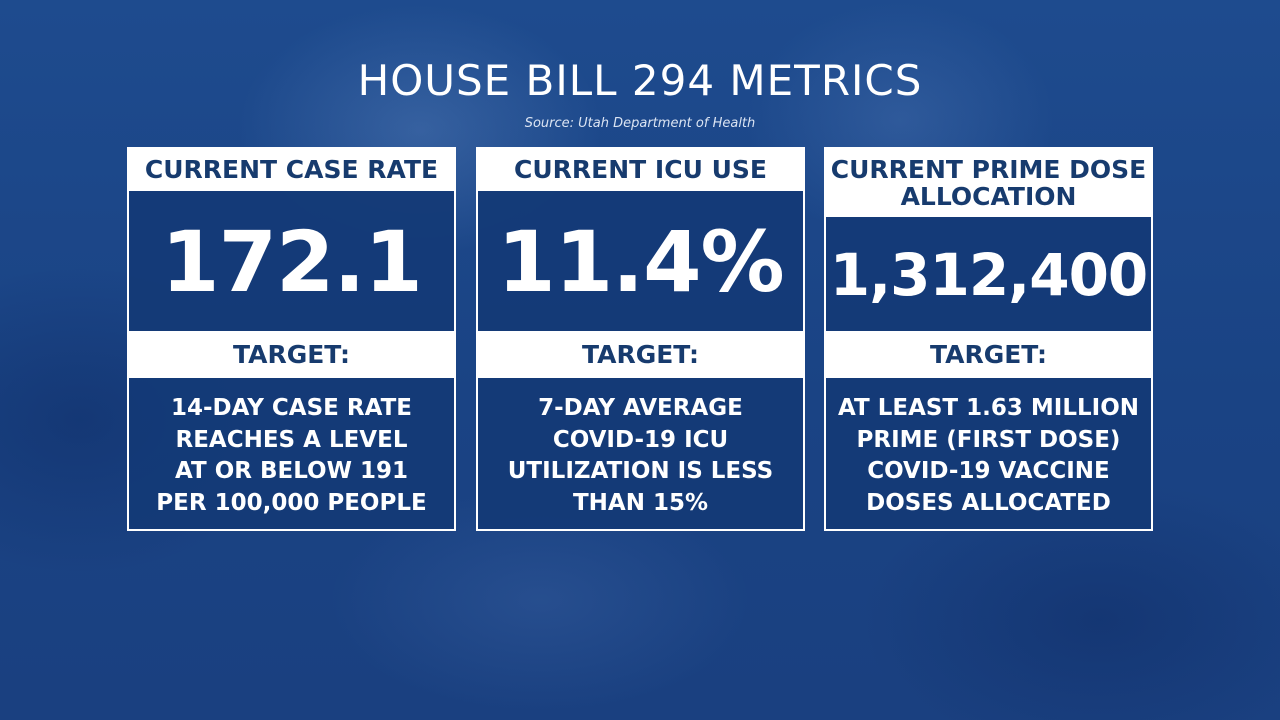 The image size is (1280, 720). Describe the element at coordinates (988, 502) in the screenshot. I see `target-line: DOSES ALLOCATED` at that location.